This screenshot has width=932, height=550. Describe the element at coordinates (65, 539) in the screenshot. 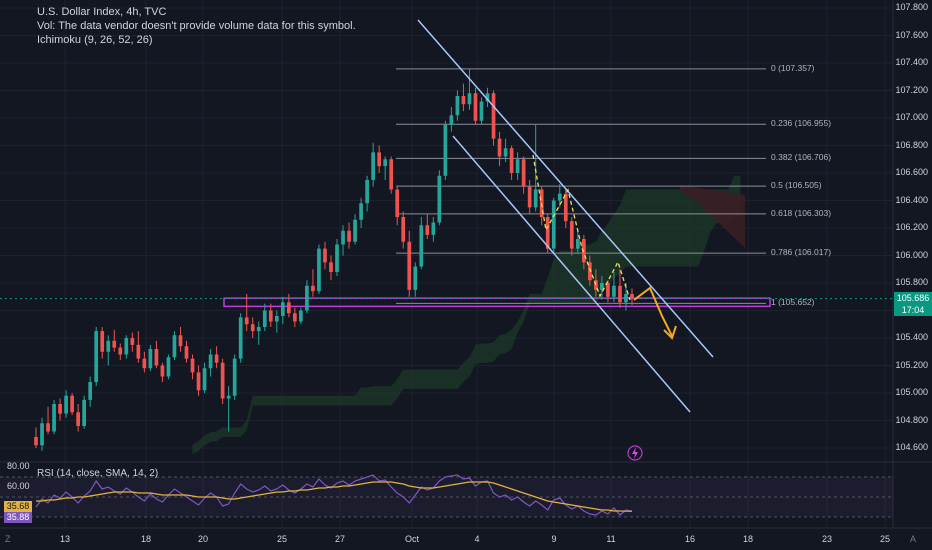

I see `time-tick-label: 13` at that location.